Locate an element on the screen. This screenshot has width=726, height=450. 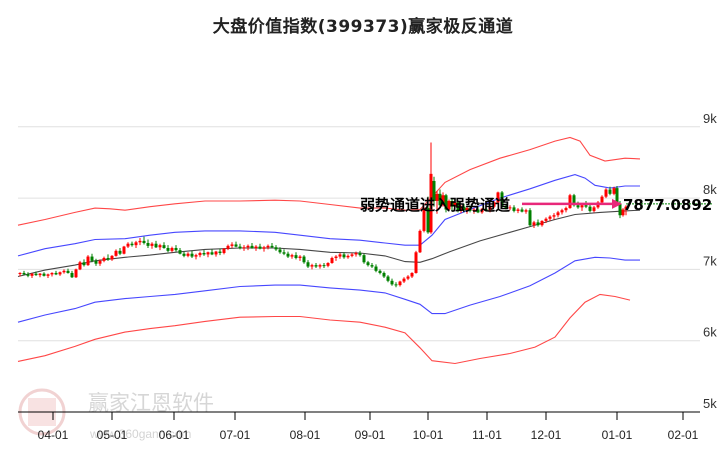
last-price-label: 7877.0892 is located at coordinates (667, 205).